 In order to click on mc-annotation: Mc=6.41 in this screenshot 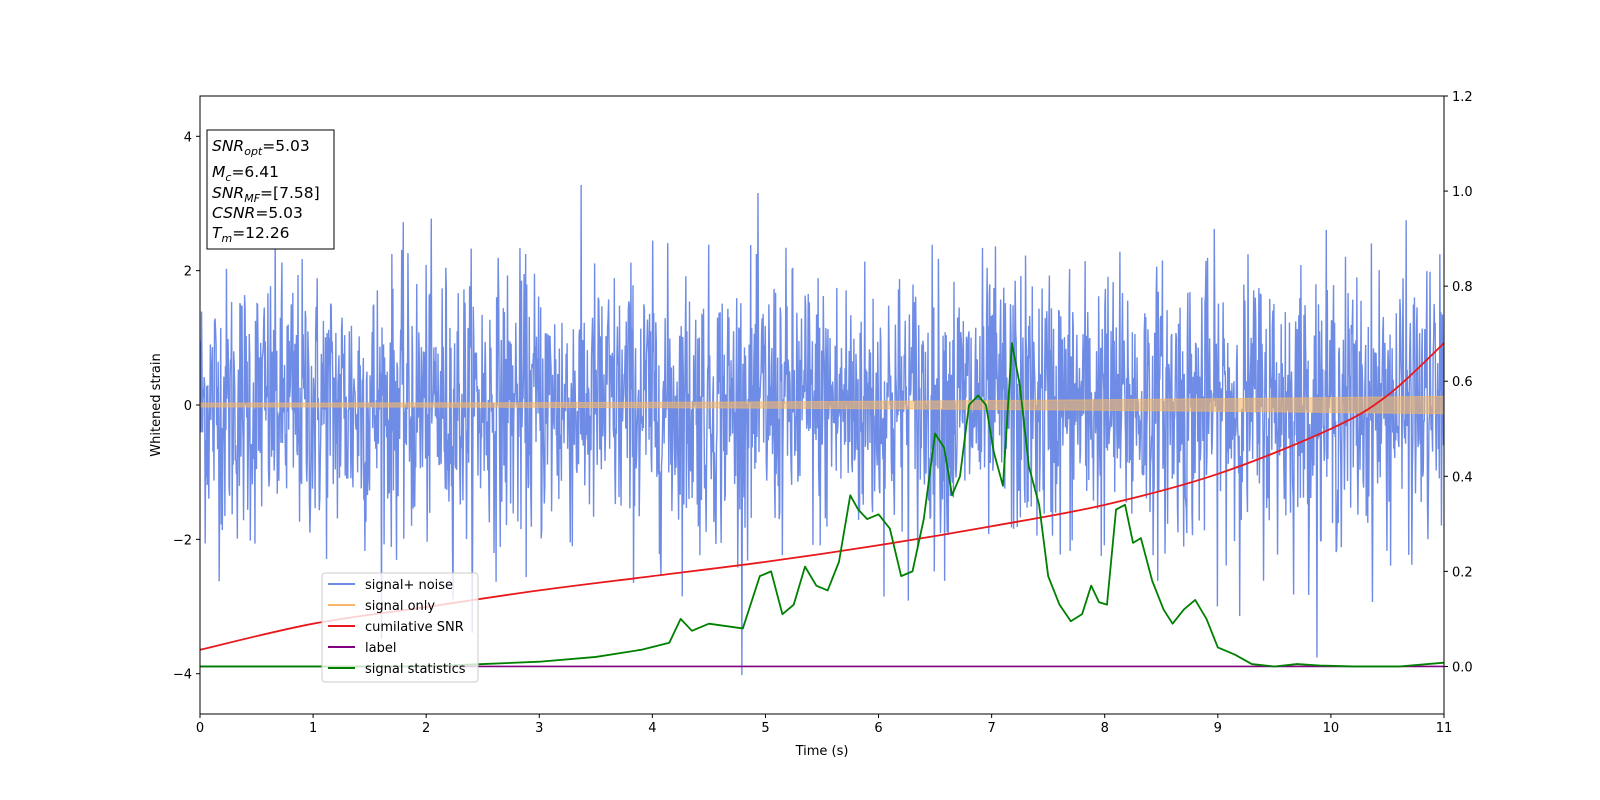, I will do `click(245, 173)`.